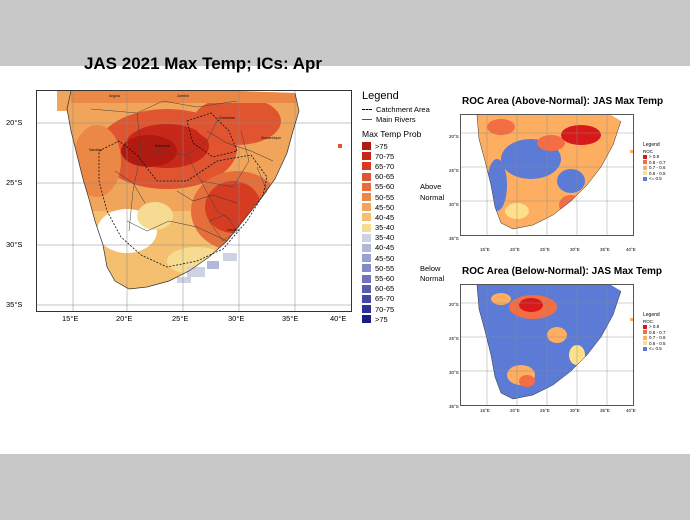 The image size is (690, 520). I want to click on roc-above-offshore-cell, so click(631, 151).